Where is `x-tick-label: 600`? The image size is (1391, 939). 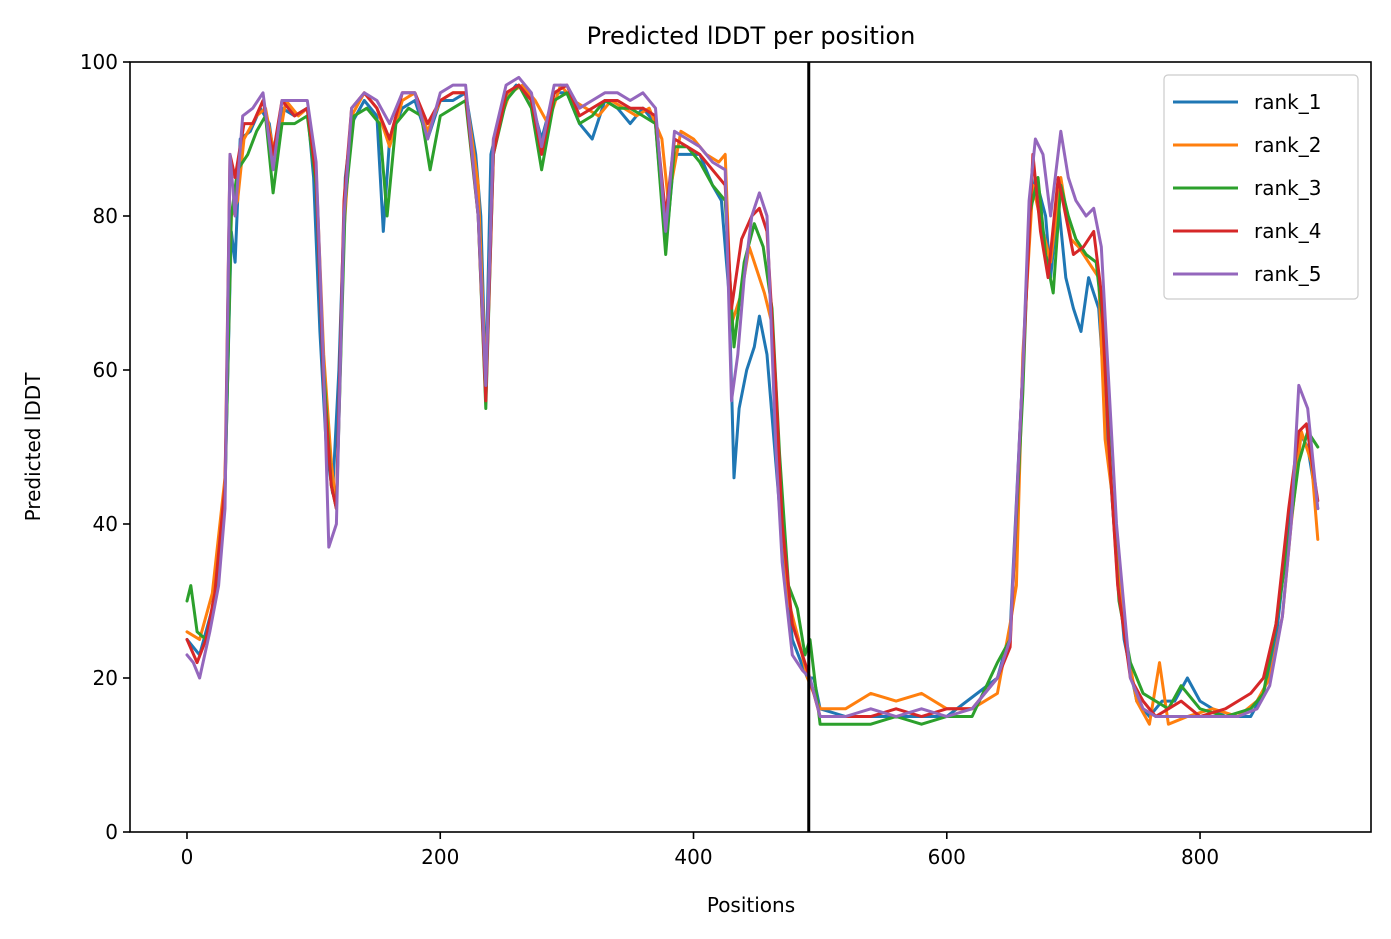
x-tick-label: 600 is located at coordinates (947, 857).